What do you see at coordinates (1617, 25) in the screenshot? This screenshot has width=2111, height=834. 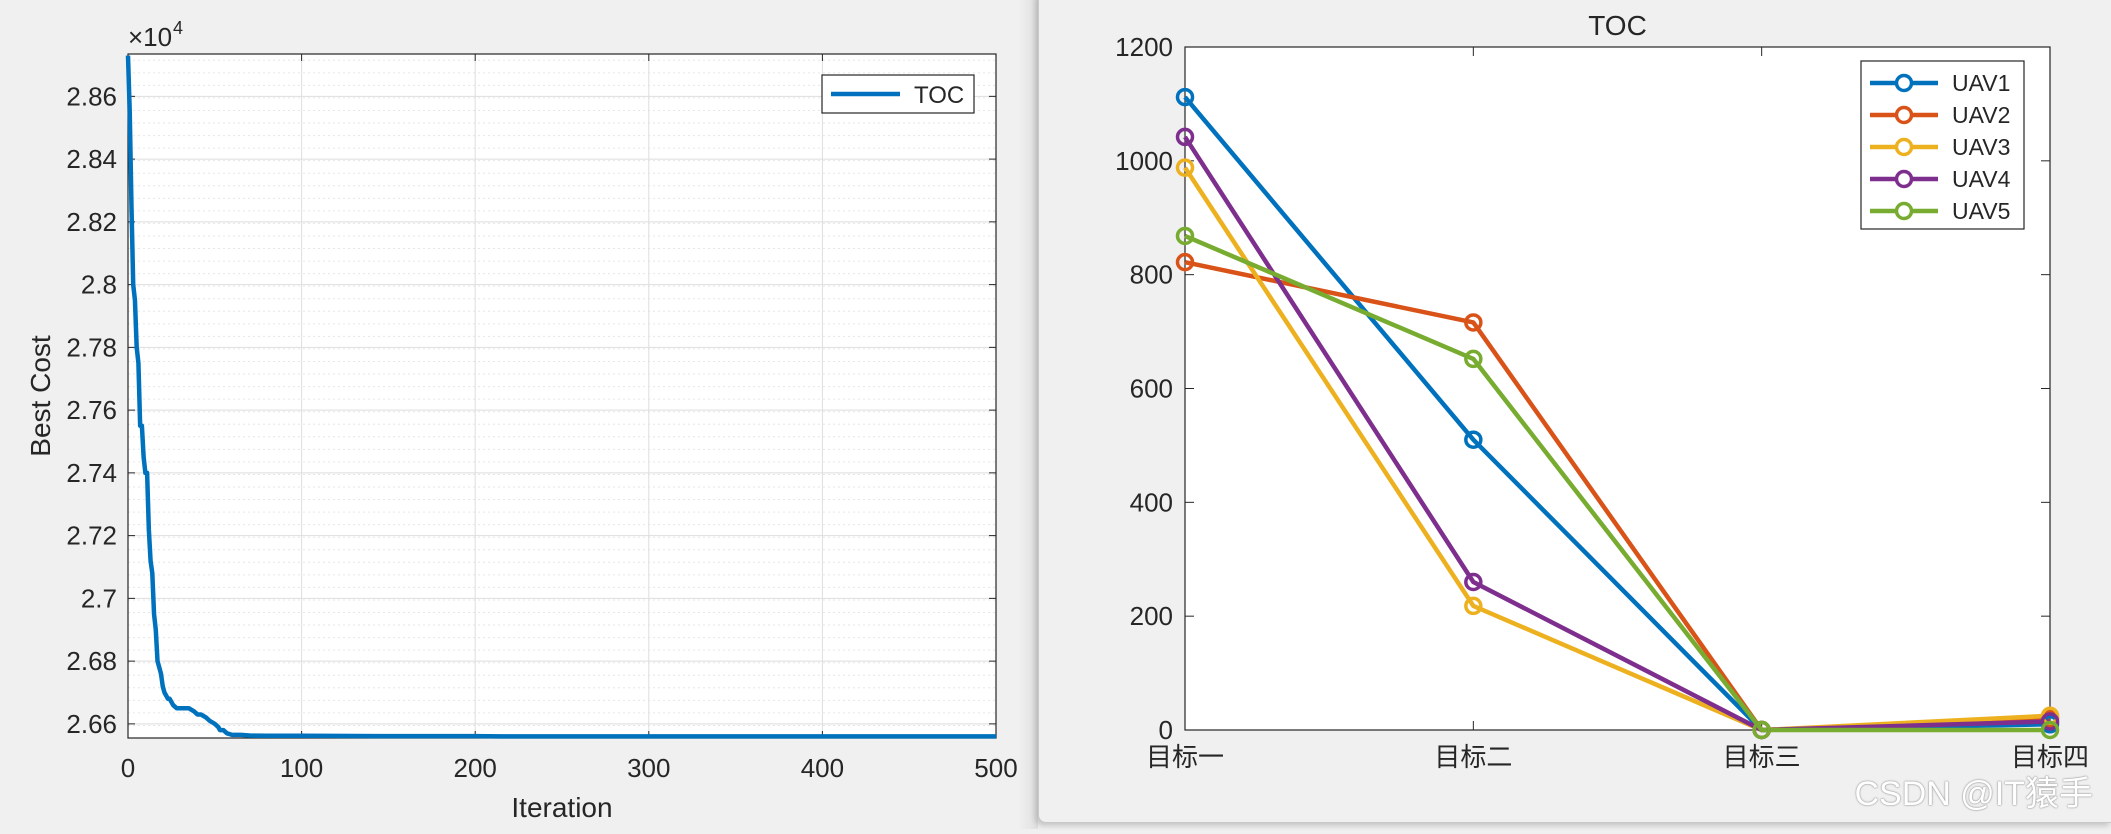 I see `chart-title: TOC` at bounding box center [1617, 25].